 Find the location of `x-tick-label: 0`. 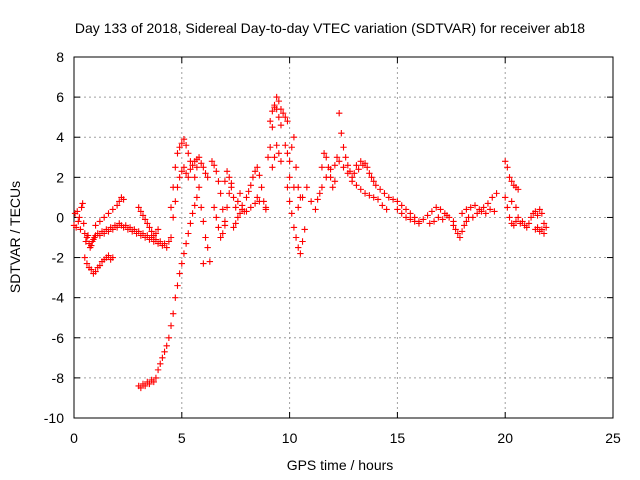

x-tick-label: 0 is located at coordinates (74, 438).